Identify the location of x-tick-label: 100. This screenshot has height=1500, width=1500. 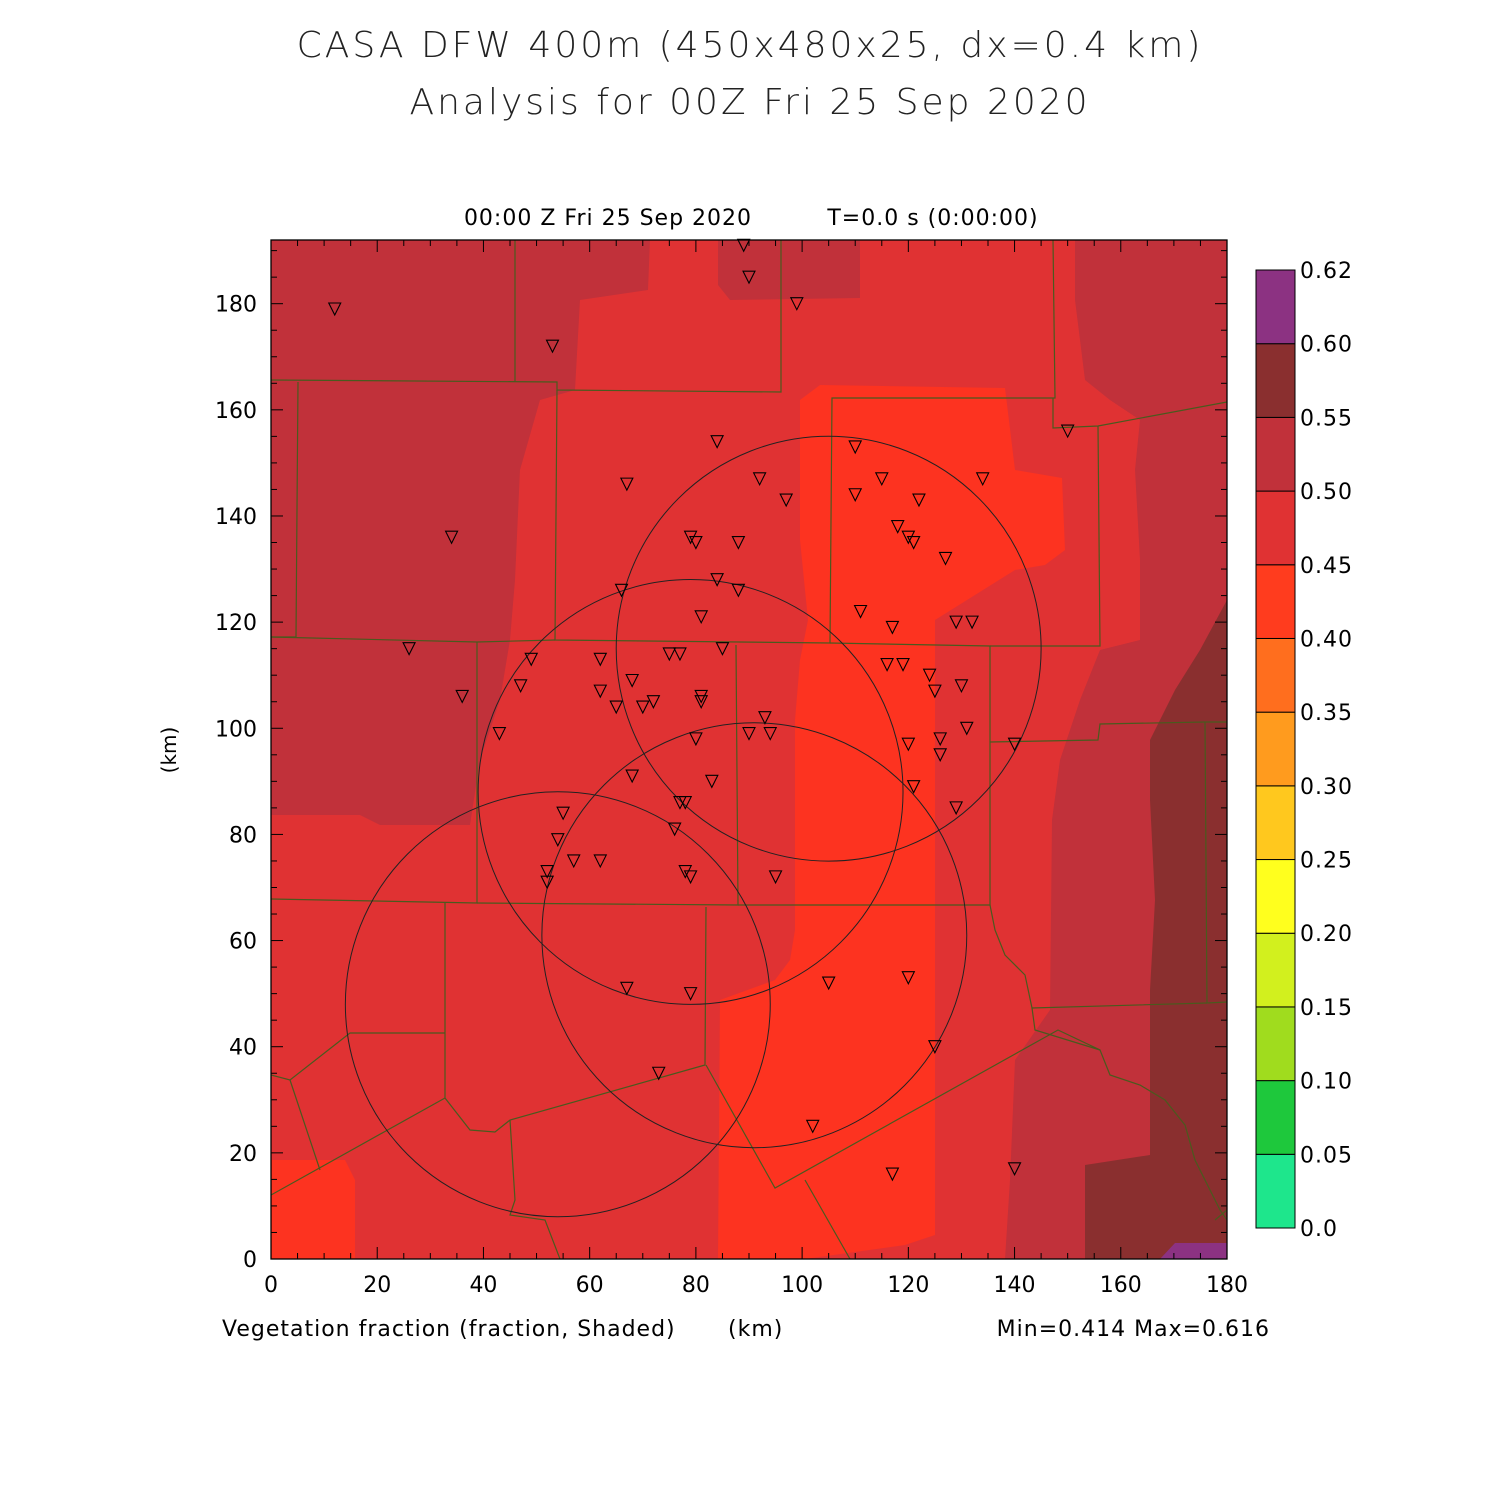
(802, 1285).